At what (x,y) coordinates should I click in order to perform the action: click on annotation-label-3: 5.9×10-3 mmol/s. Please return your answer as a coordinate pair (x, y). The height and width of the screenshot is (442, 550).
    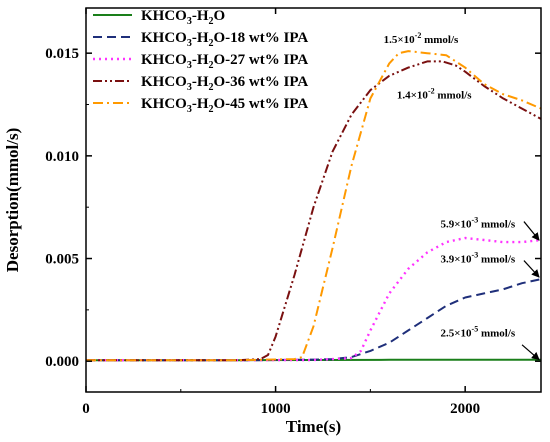
    Looking at the image, I should click on (478, 223).